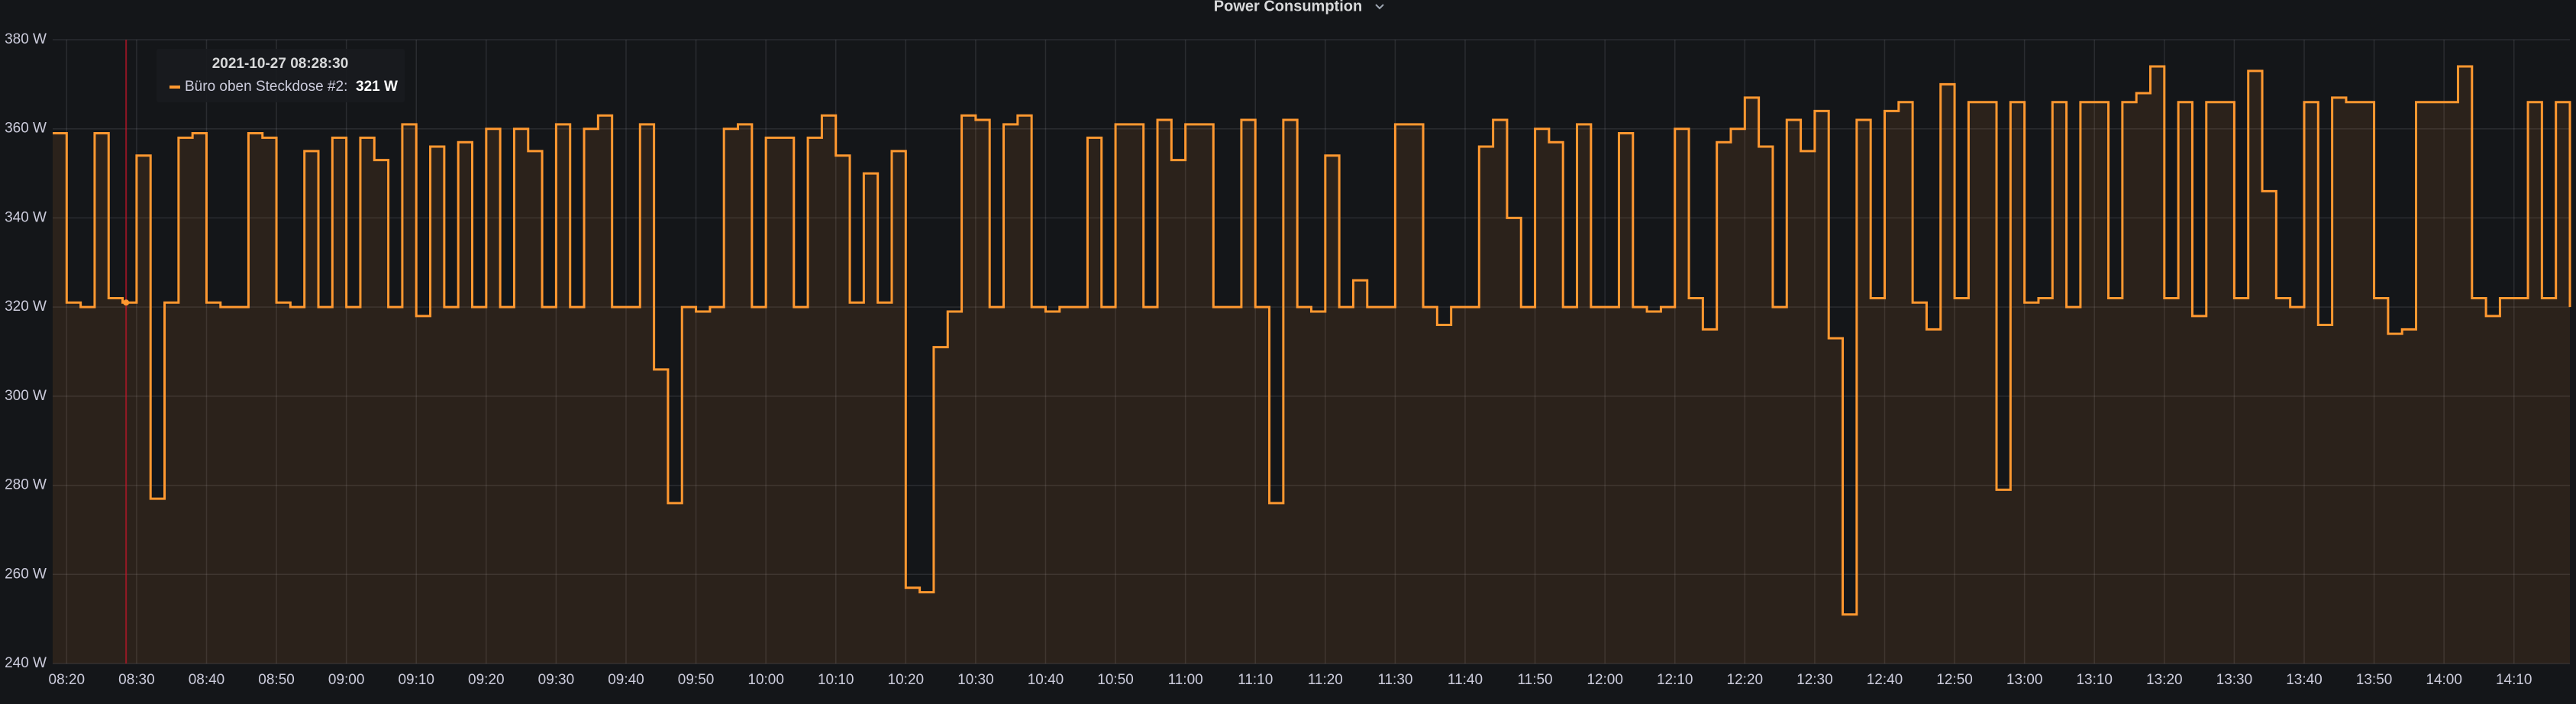  I want to click on y-tick-label: 240 W, so click(26, 663).